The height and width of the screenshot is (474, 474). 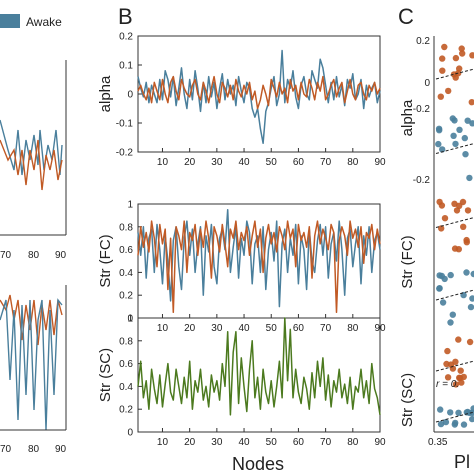 I want to click on chart-str_sc-xtick-label: 70, so click(x=326, y=442).